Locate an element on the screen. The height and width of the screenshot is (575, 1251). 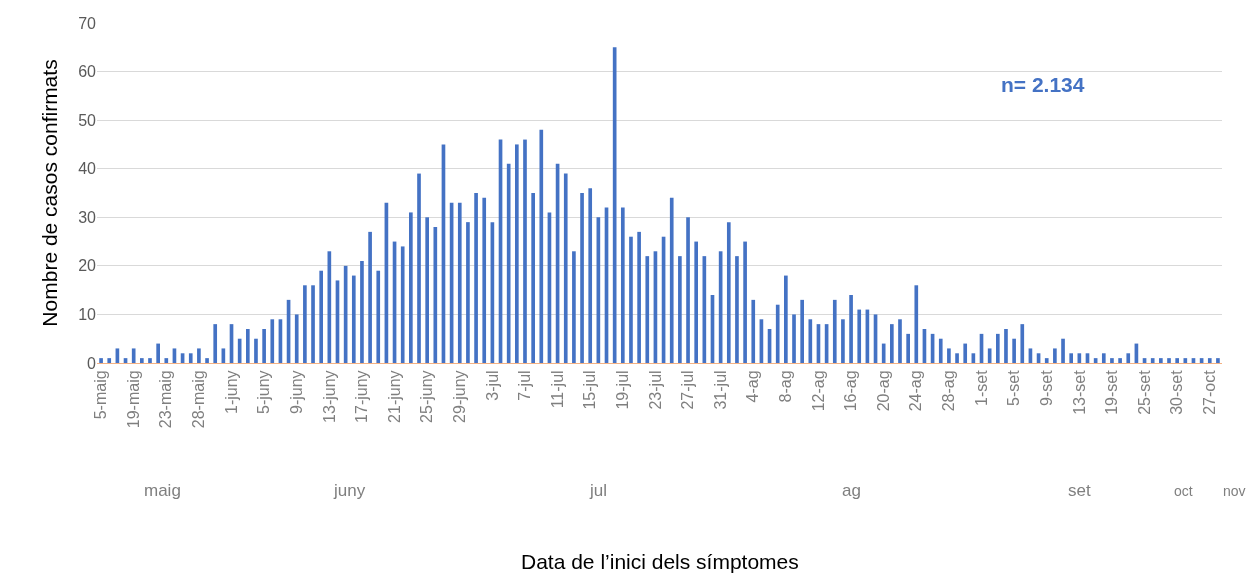
text: set is located at coordinates (1079, 490).